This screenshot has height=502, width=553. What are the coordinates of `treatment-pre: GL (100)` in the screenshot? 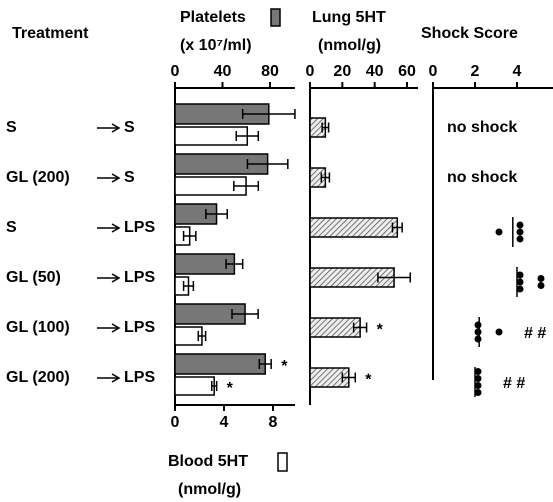 It's located at (38, 327).